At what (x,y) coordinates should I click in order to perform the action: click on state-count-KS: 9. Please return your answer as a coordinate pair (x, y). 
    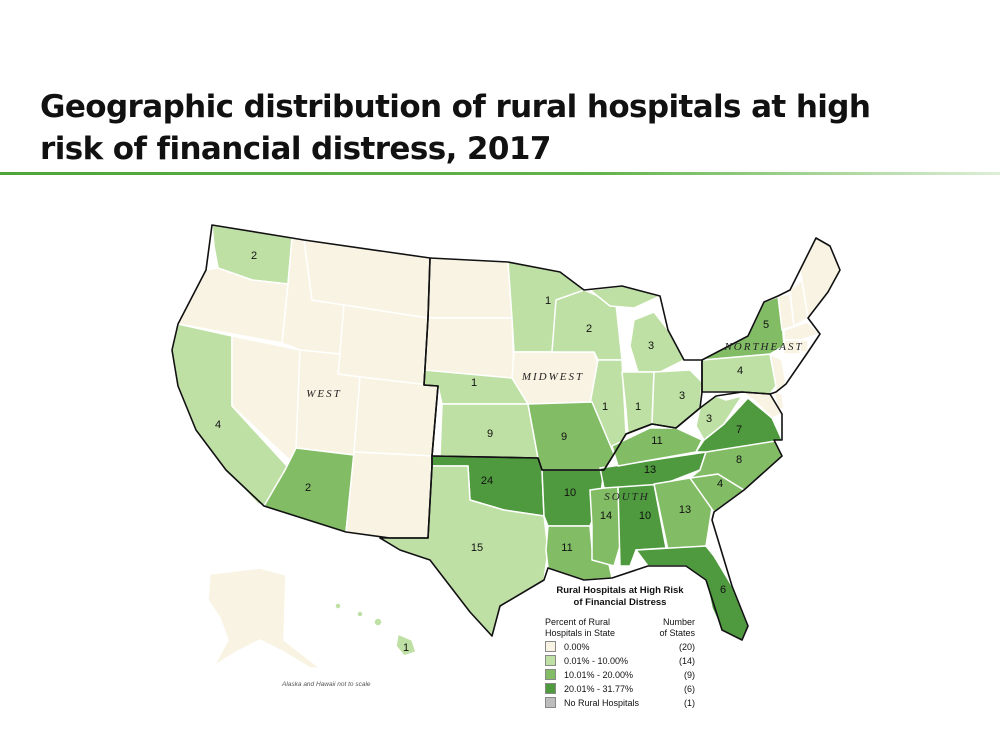
    Looking at the image, I should click on (490, 434).